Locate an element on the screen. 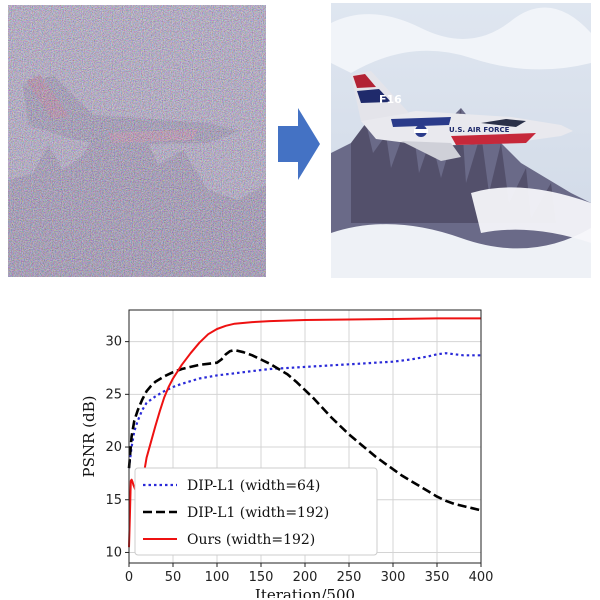 This screenshot has width=600, height=600. y-tick-label: 10 is located at coordinates (113, 552).